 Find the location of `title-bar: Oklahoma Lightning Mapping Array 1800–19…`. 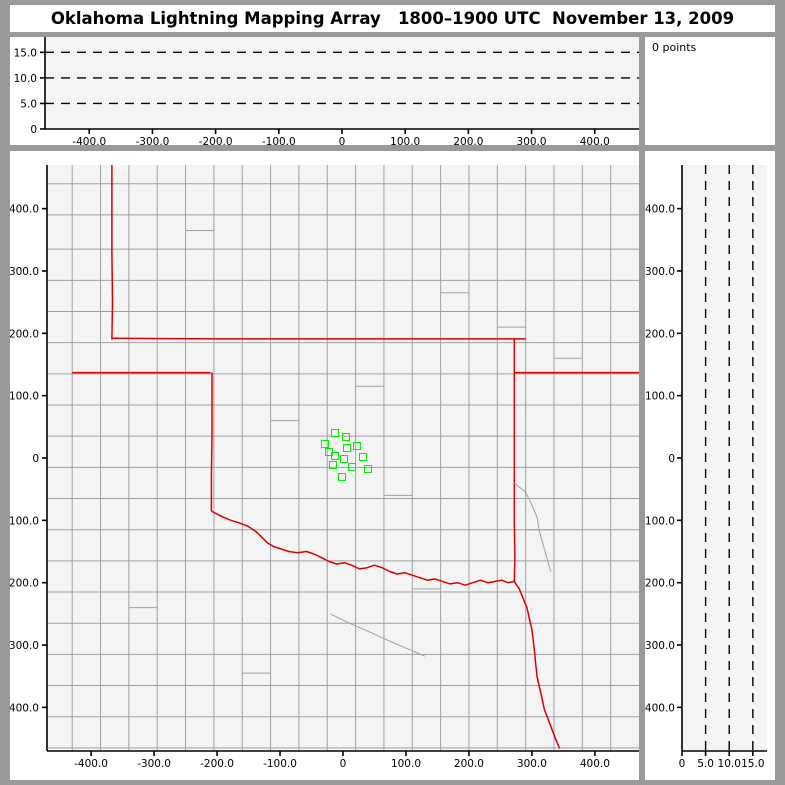

title-bar: Oklahoma Lightning Mapping Array 1800–19… is located at coordinates (392, 18).